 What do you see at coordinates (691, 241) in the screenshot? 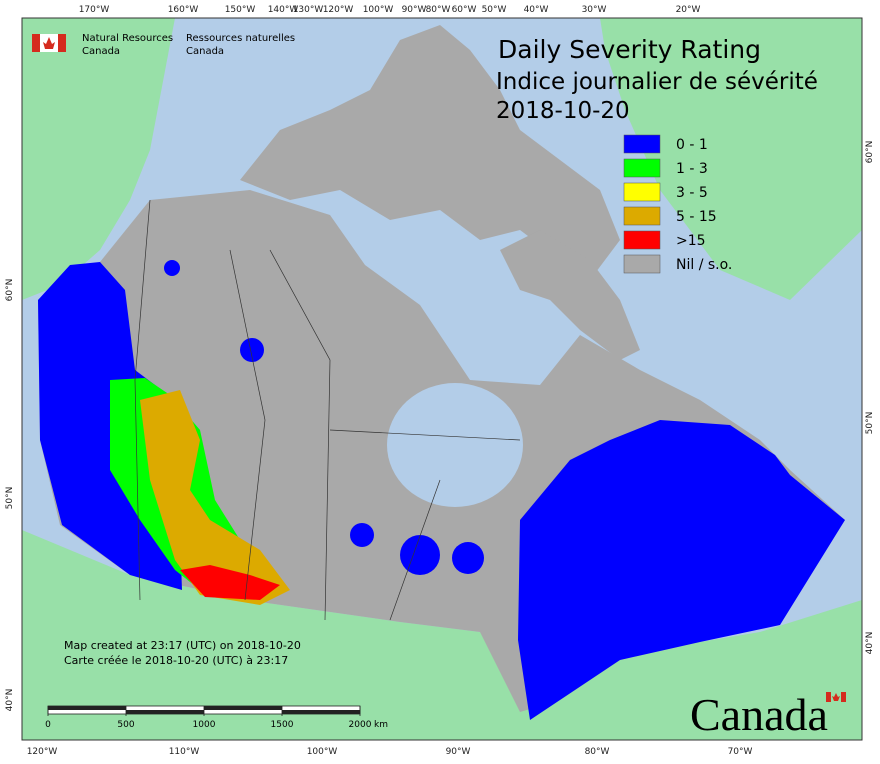
I see `legend-label: >15` at bounding box center [691, 241].